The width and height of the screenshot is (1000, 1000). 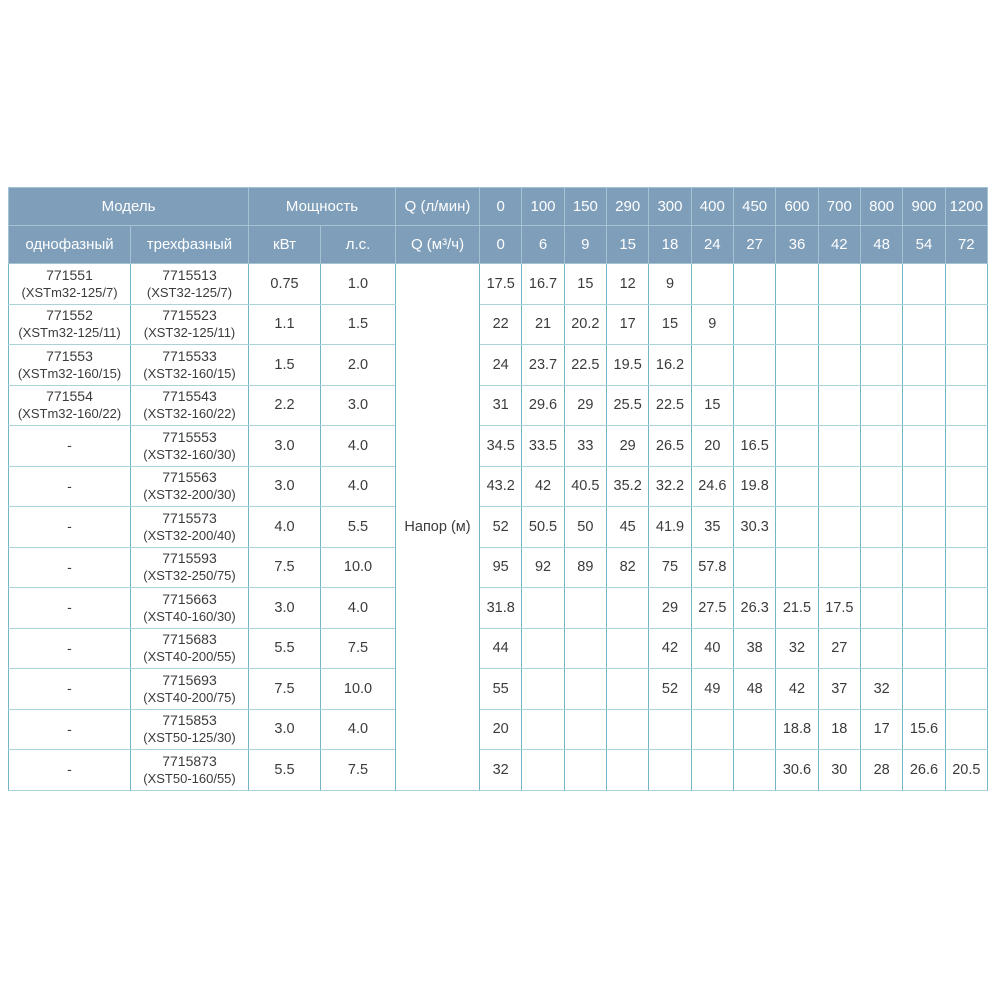 What do you see at coordinates (189, 414) in the screenshot?
I see `model-triple-name: (XST32-160/22)` at bounding box center [189, 414].